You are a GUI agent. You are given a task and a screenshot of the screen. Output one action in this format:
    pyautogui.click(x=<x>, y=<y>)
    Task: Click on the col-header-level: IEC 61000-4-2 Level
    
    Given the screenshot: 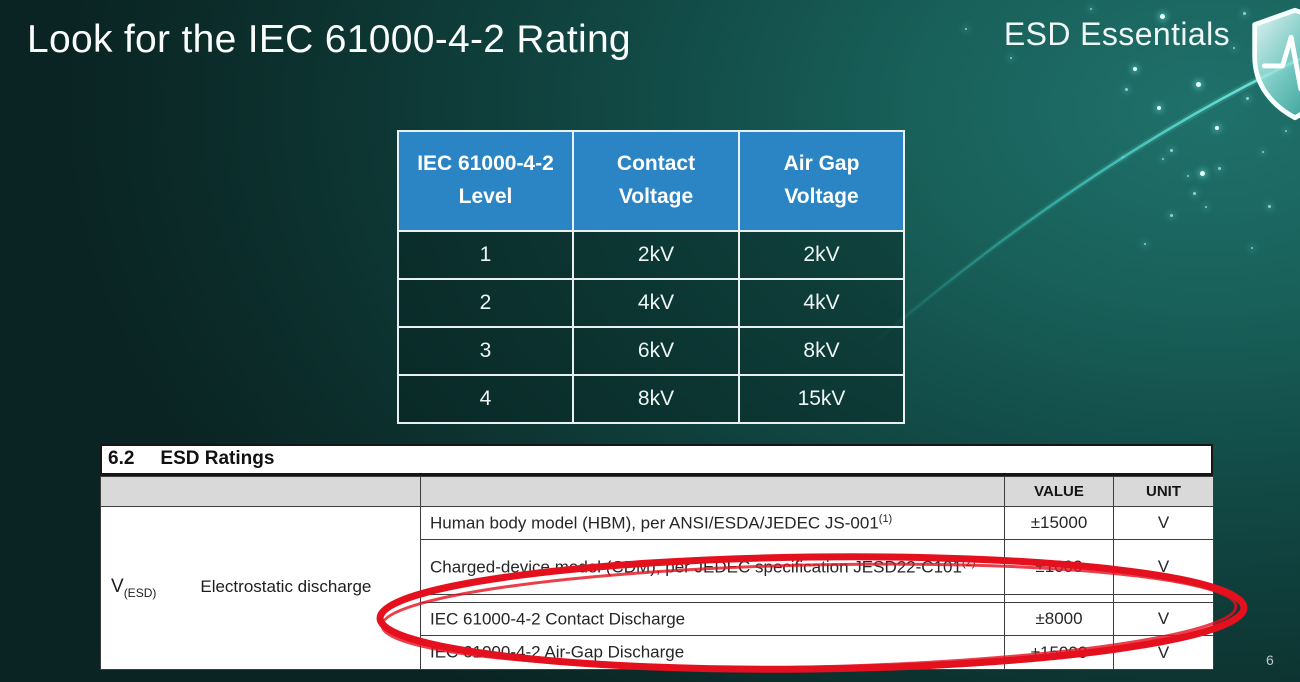 What is the action you would take?
    pyautogui.click(x=485, y=181)
    